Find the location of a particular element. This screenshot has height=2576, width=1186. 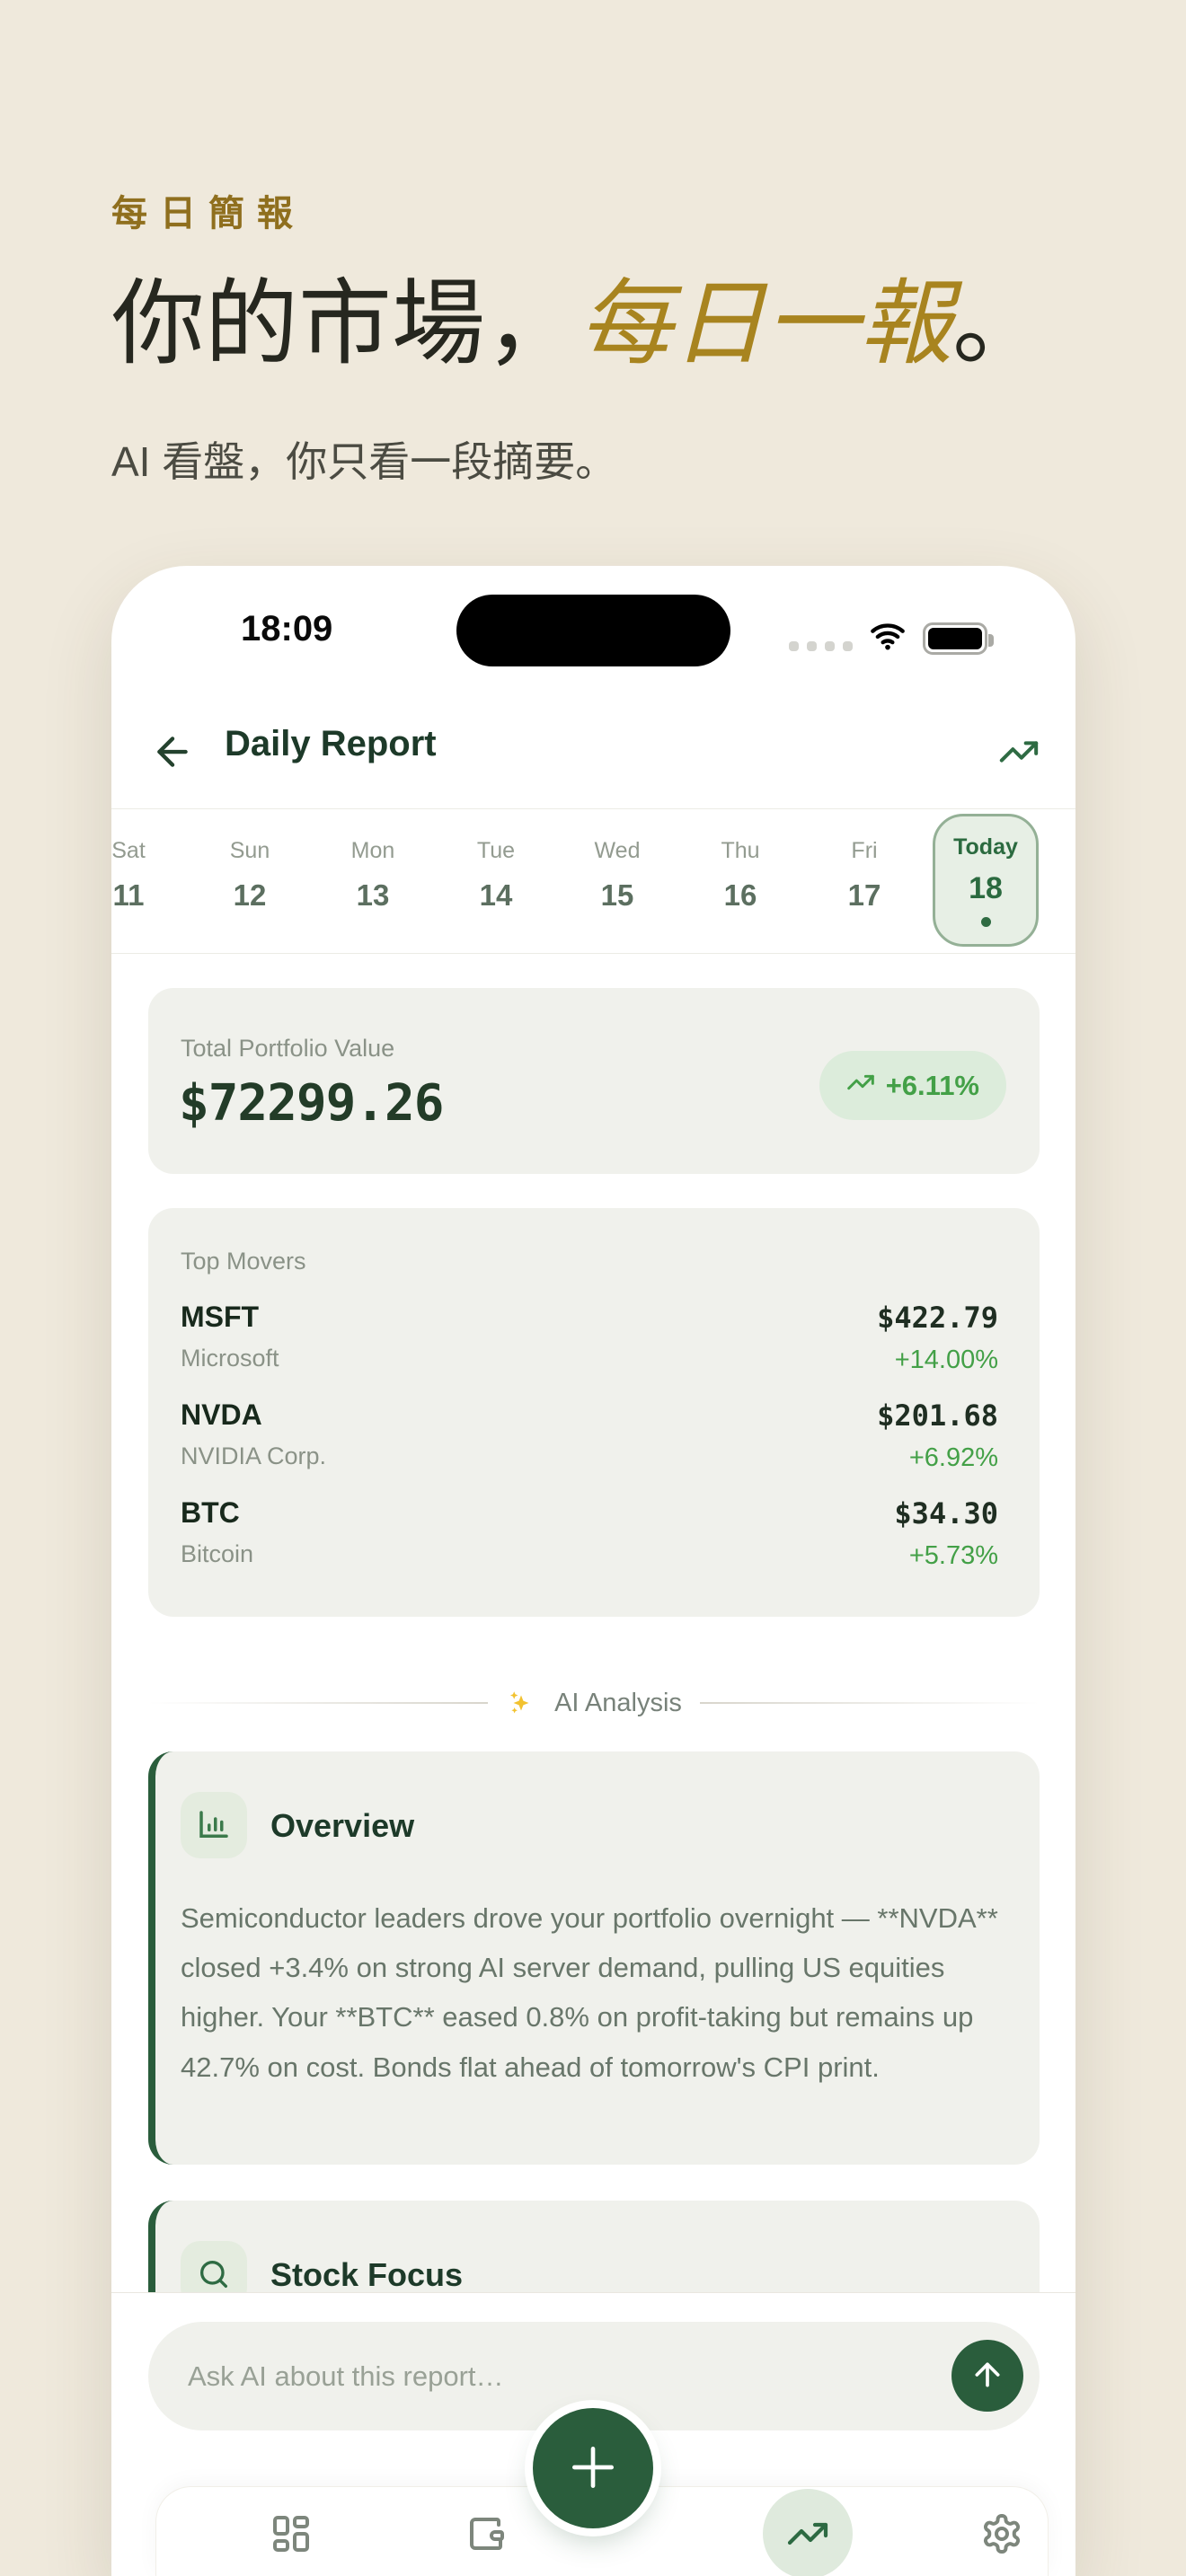

mover-row: MSFT Microsoft $422.79 +14.00% is located at coordinates (589, 1338).